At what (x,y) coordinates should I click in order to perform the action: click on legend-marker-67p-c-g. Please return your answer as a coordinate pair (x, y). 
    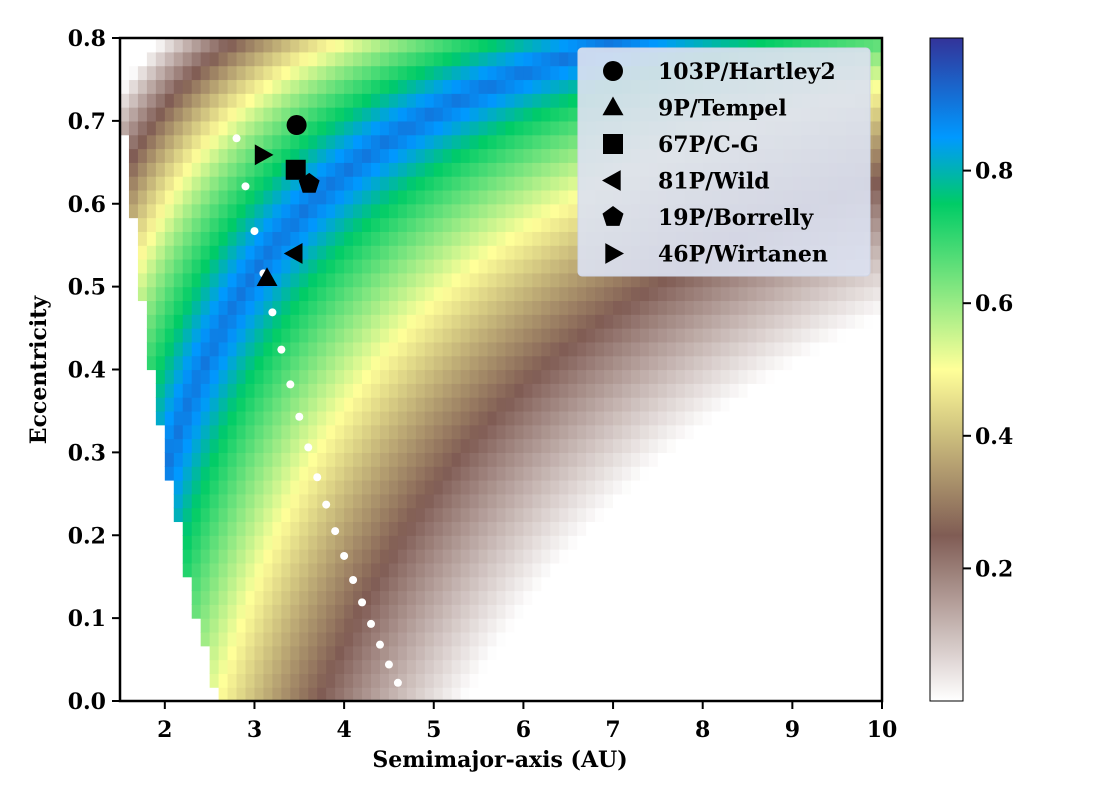
    Looking at the image, I should click on (613, 144).